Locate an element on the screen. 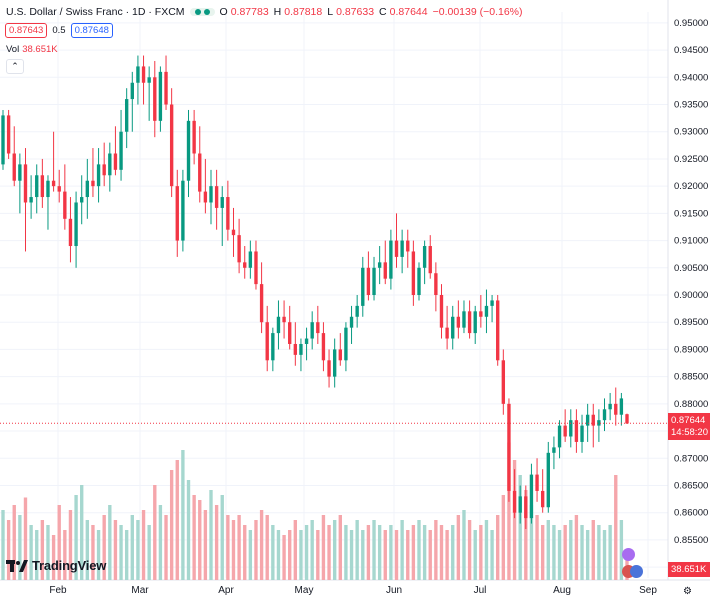 This screenshot has height=600, width=710. us-flag-icon is located at coordinates (636, 571).